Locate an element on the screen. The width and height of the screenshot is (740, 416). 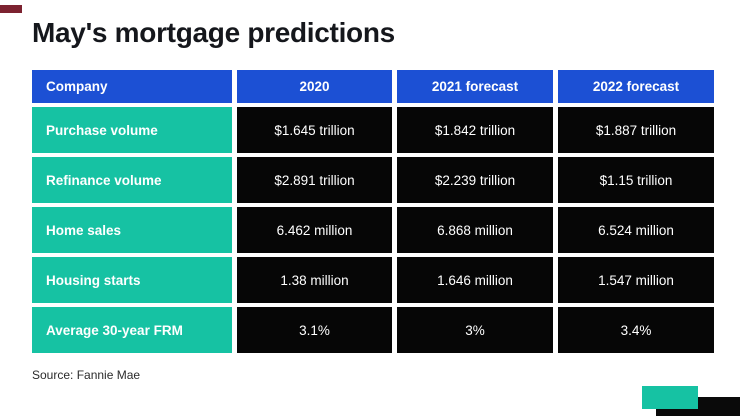
value-cell: 6.462 million is located at coordinates (314, 230).